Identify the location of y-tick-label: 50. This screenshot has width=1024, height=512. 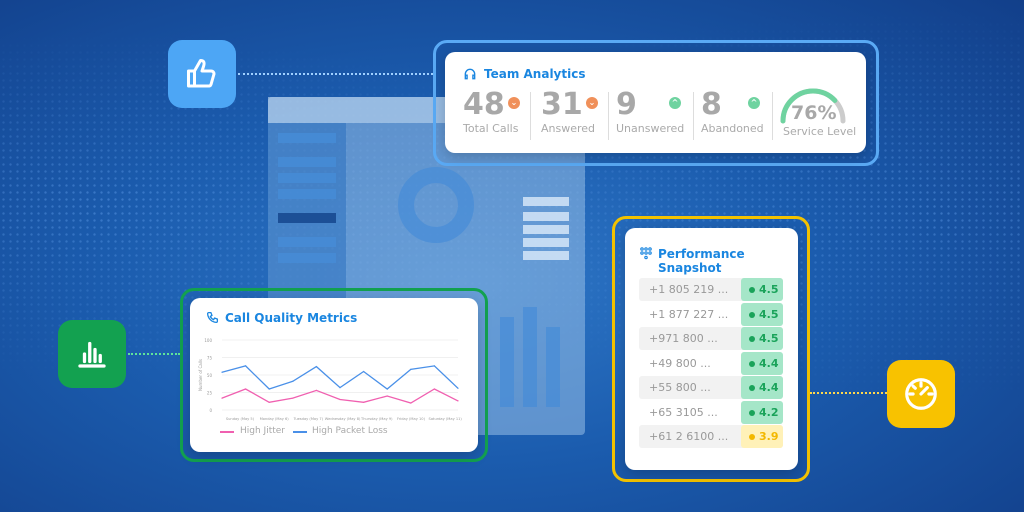
(210, 375).